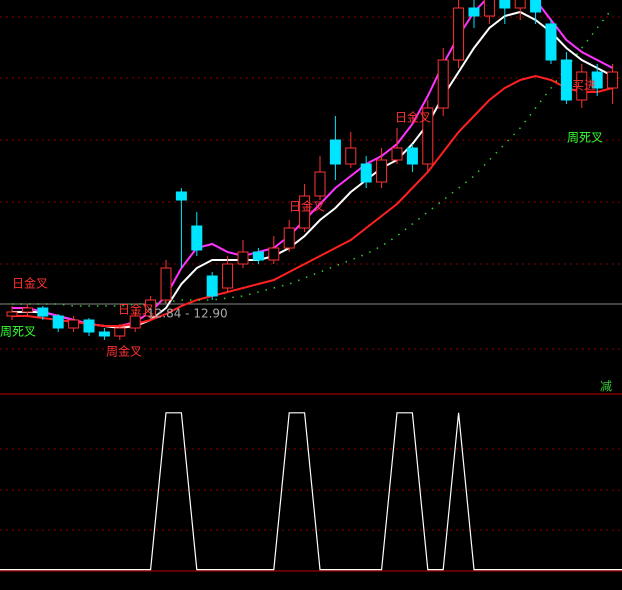 The height and width of the screenshot is (590, 622). I want to click on annotation: 买进, so click(584, 86).